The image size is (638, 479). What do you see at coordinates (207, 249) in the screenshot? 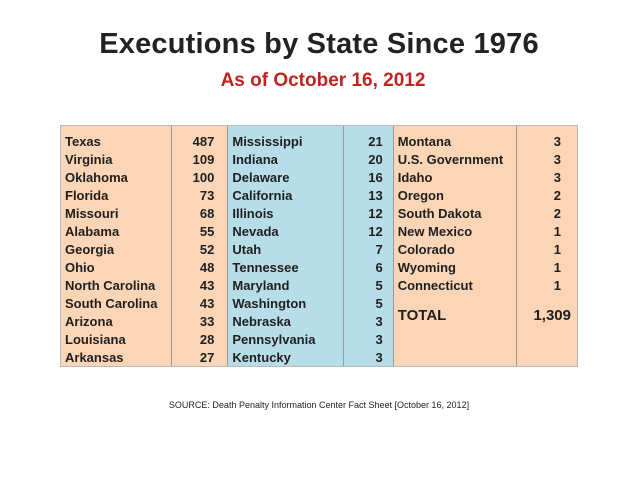
I see `execution-count: 52` at bounding box center [207, 249].